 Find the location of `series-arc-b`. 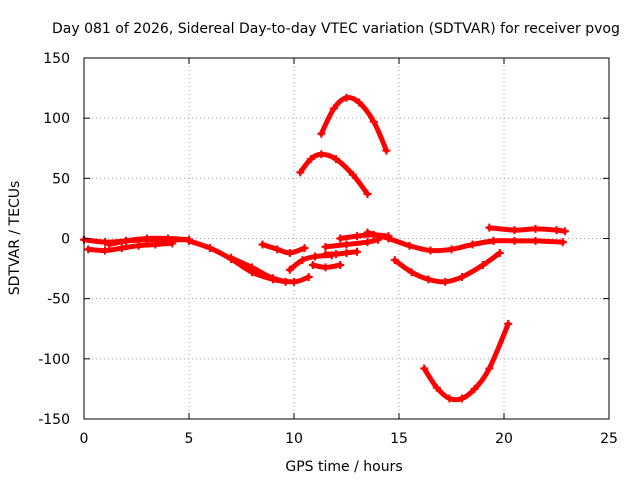

series-arc-b is located at coordinates (130, 247).